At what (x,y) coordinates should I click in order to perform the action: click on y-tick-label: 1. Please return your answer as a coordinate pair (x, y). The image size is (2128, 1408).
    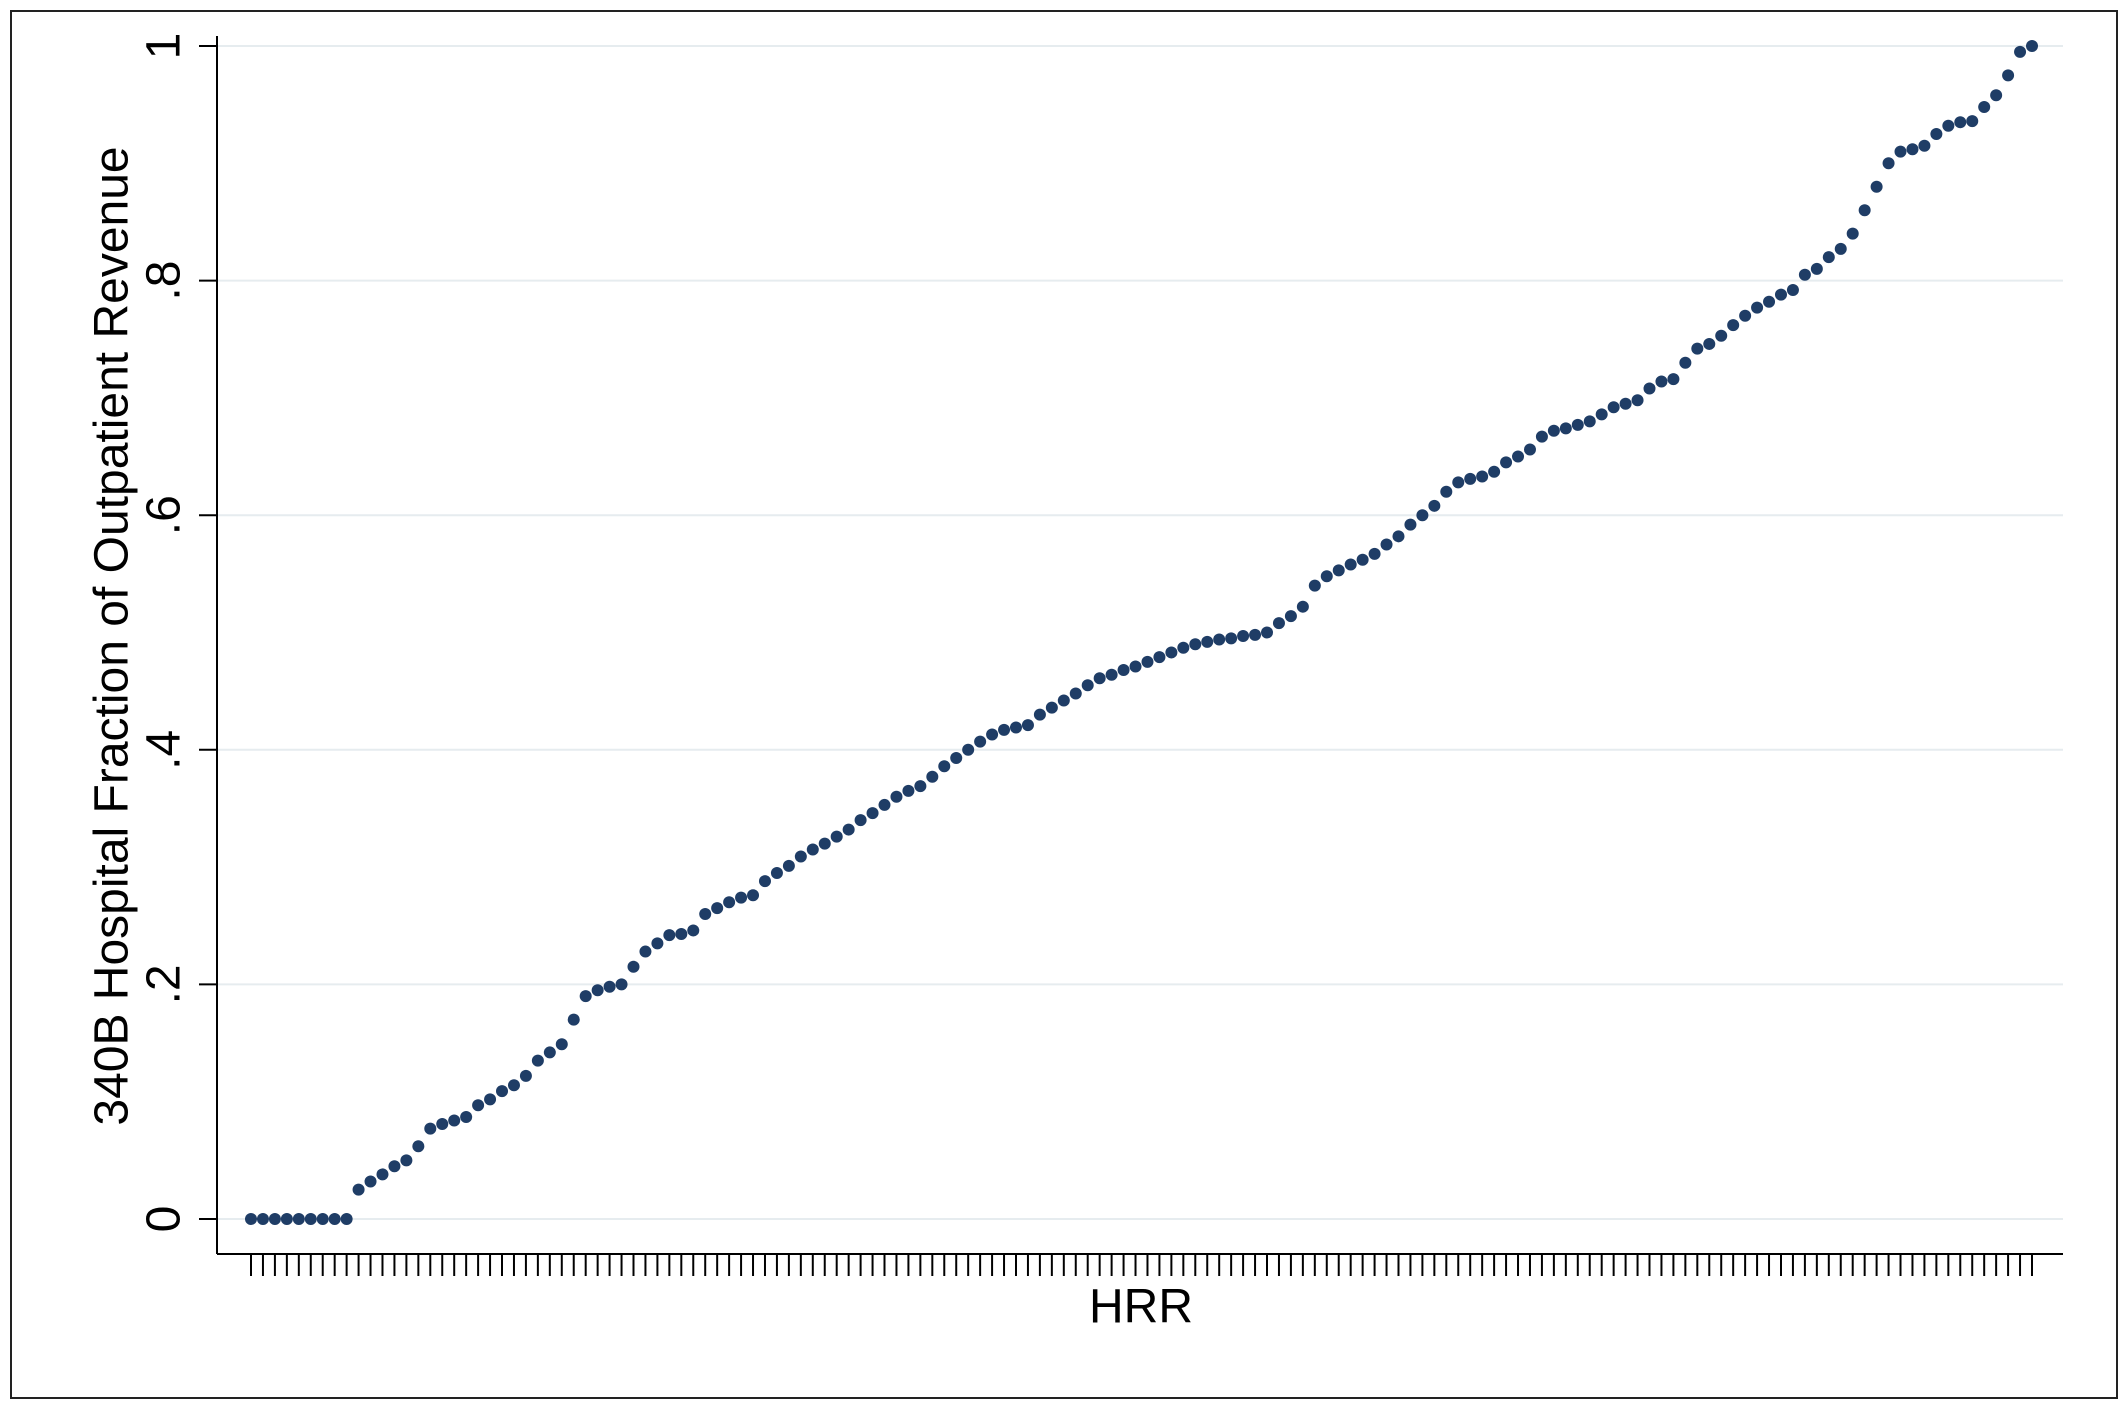
    Looking at the image, I should click on (164, 46).